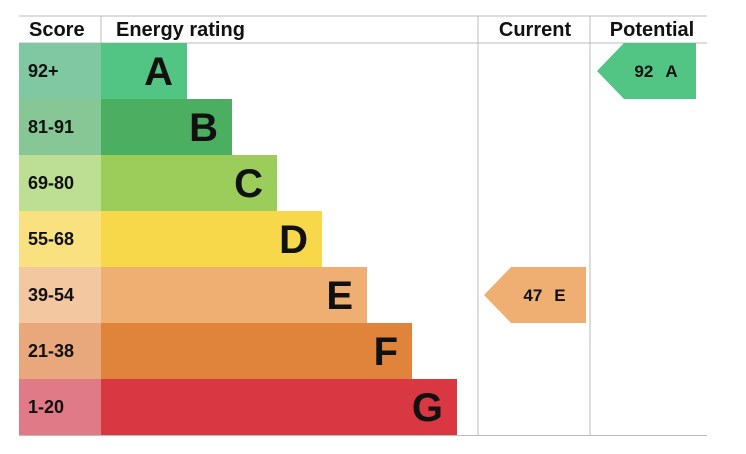  I want to click on header-current: Current, so click(535, 30).